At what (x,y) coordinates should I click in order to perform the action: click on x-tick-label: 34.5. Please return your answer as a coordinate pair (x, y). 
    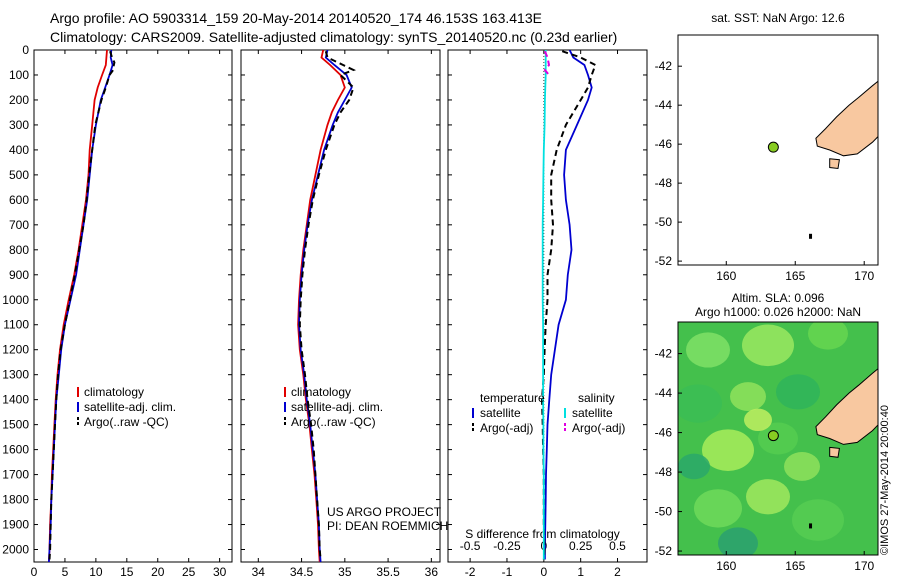
    Looking at the image, I should click on (302, 572).